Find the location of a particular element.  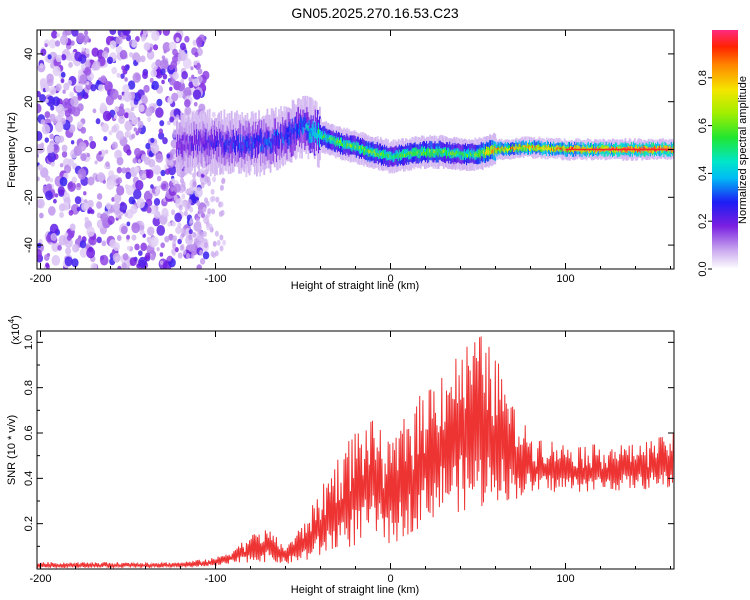

main-title: GN05.2025.270.16.53.C23 is located at coordinates (375, 13).